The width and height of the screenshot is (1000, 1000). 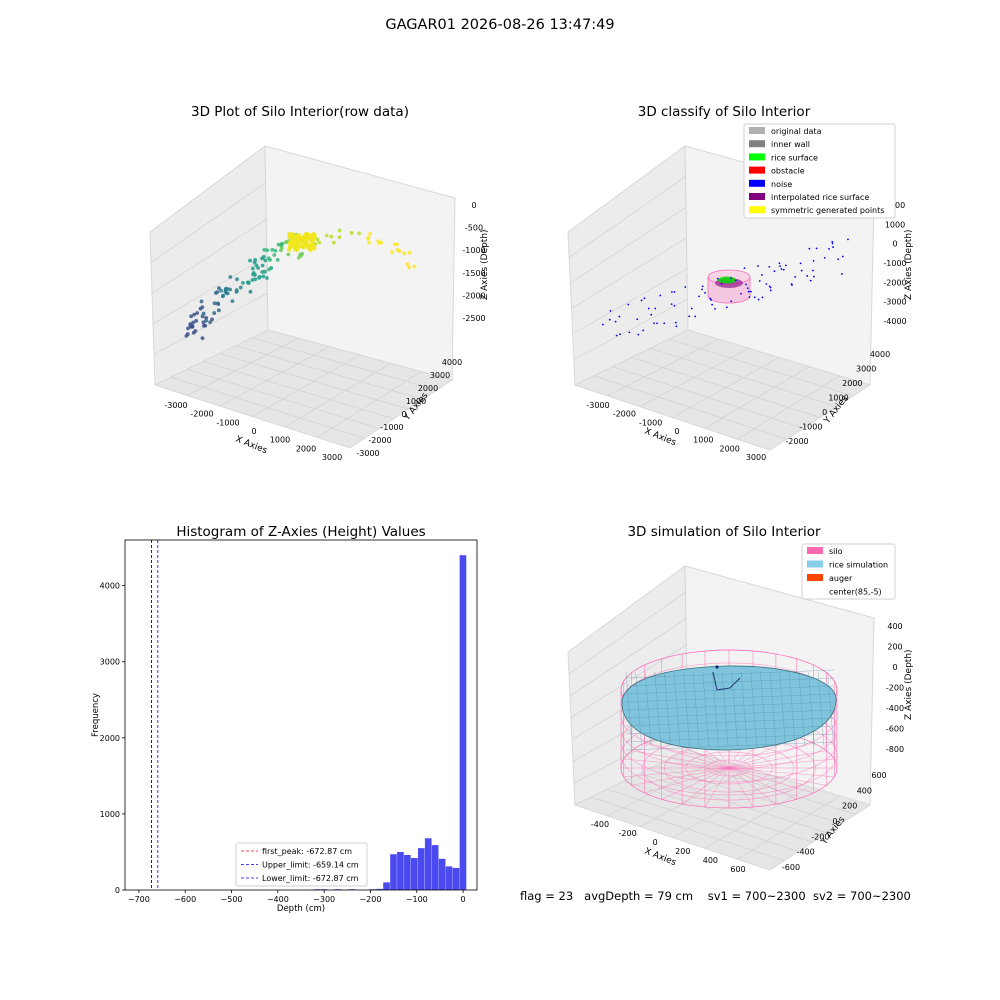 I want to click on classify-plot-z-tick: 1000, so click(x=895, y=224).